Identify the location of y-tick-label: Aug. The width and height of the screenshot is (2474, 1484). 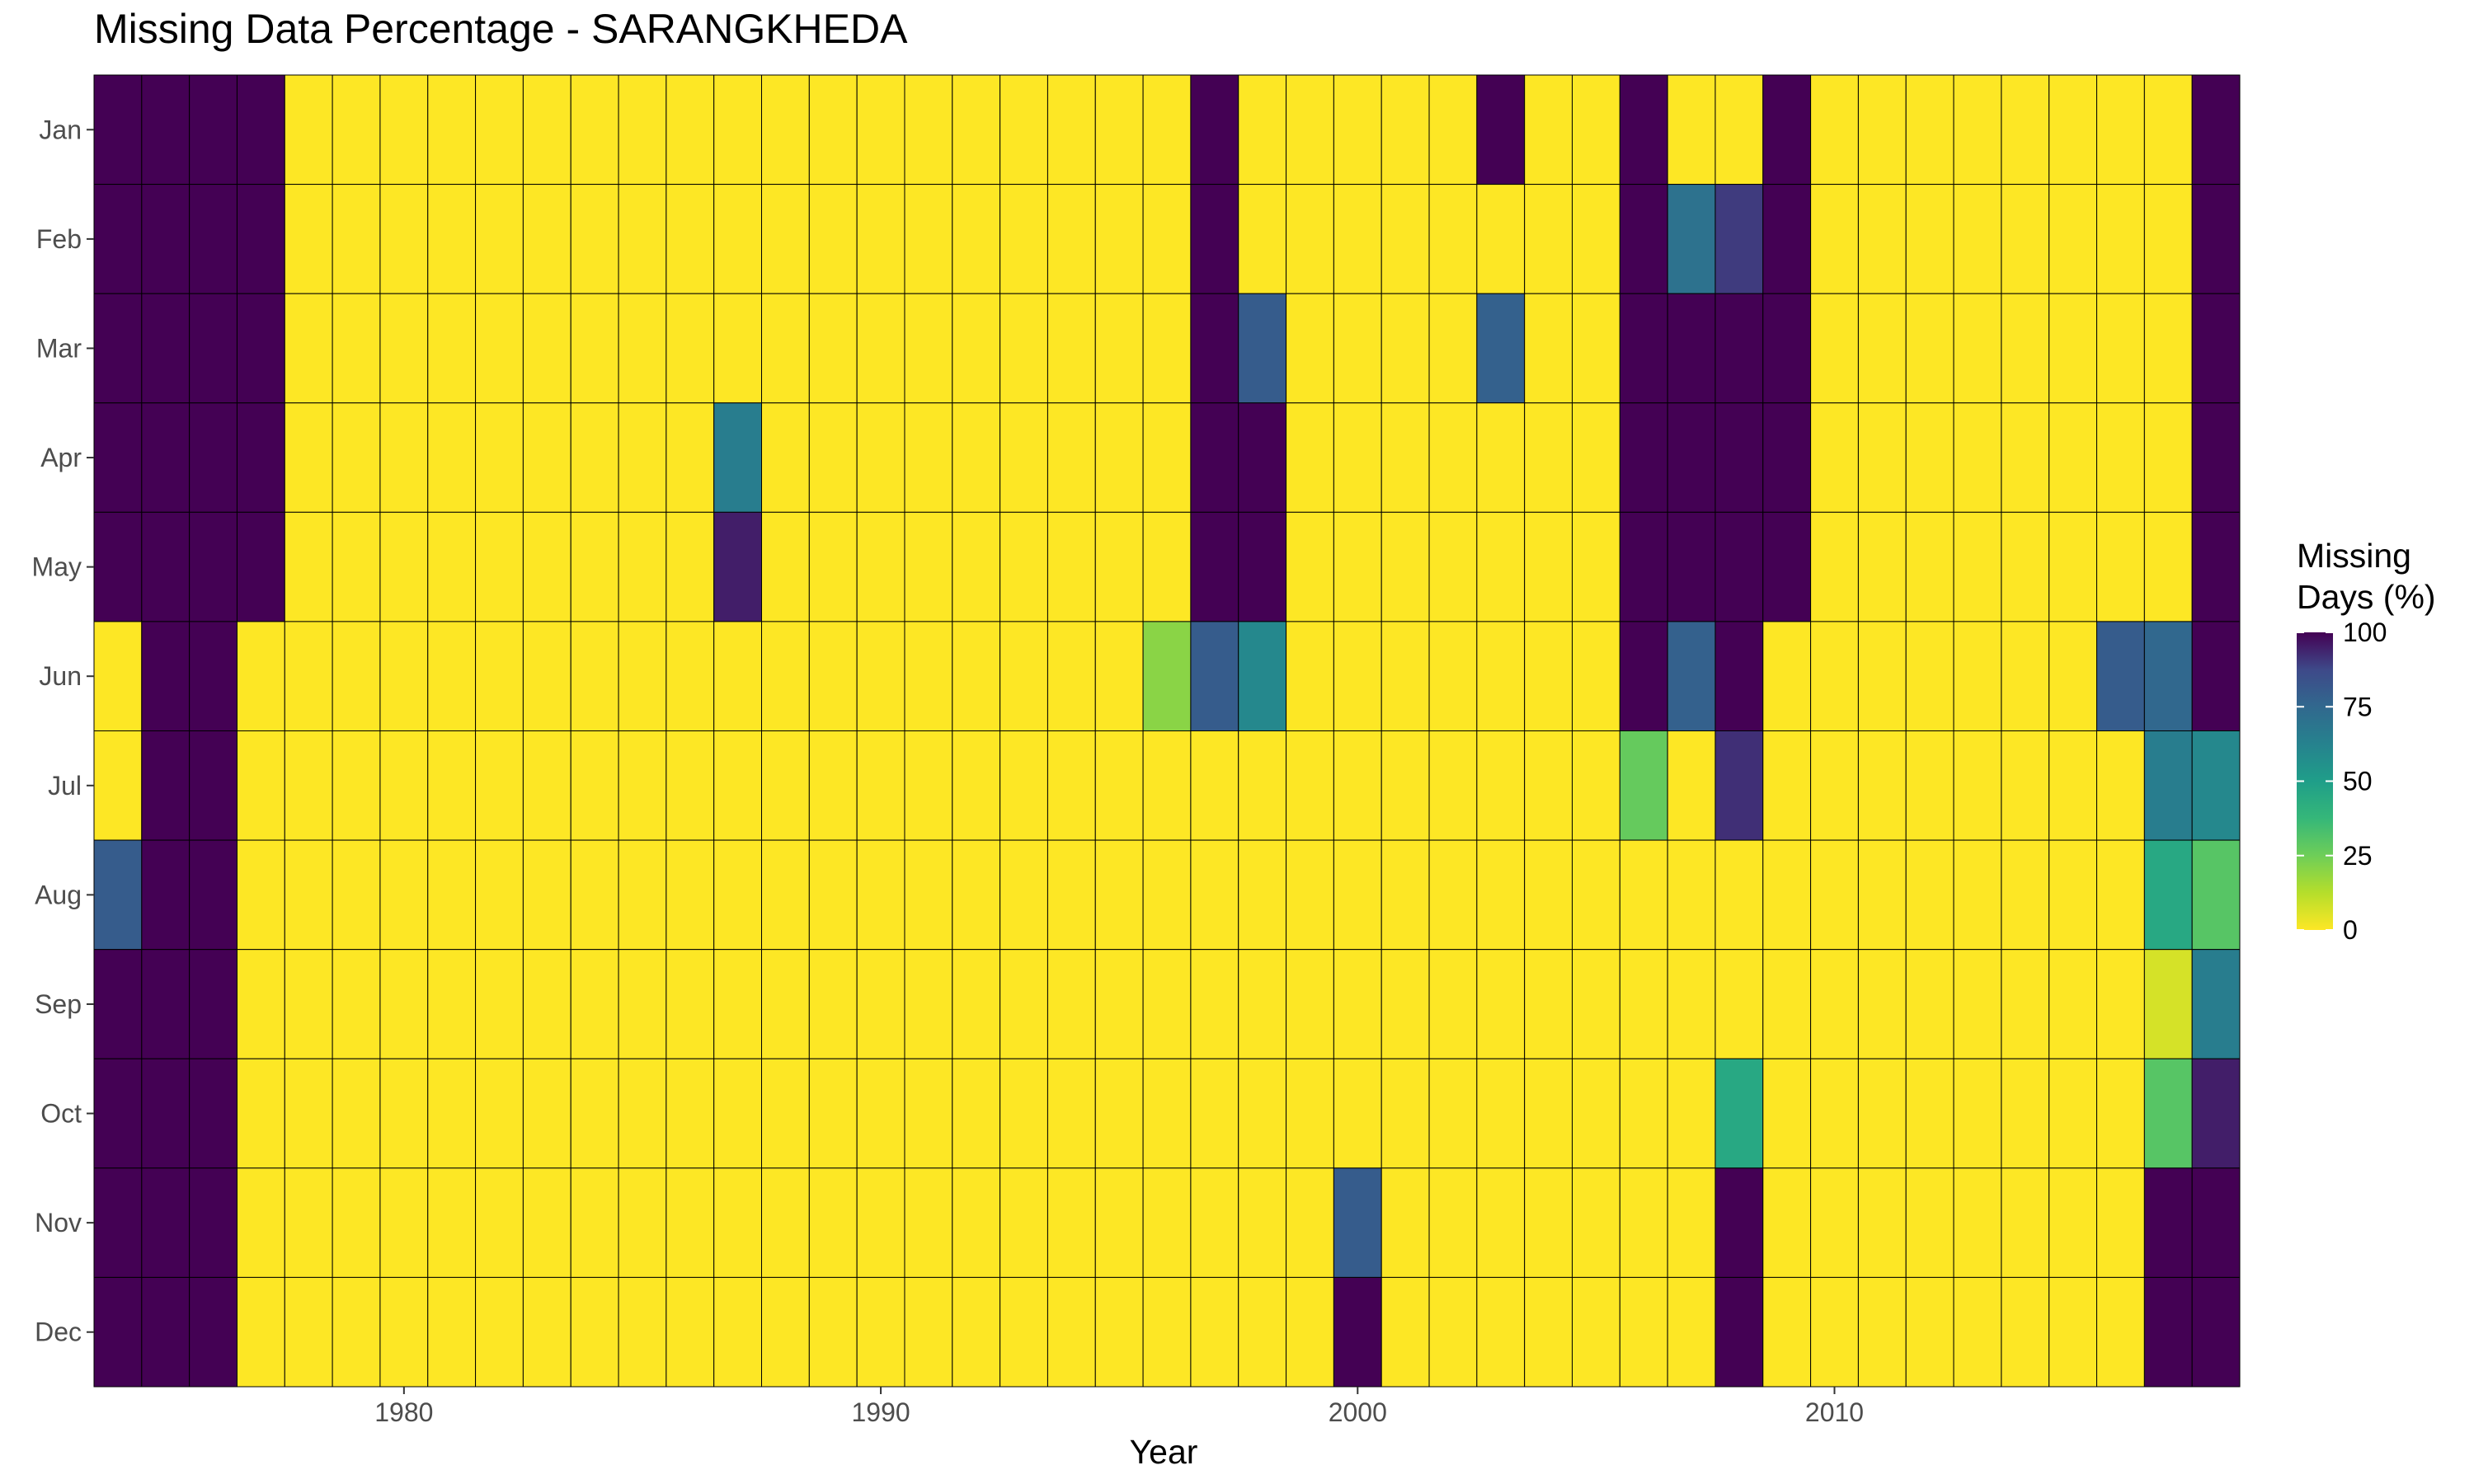
(58, 894).